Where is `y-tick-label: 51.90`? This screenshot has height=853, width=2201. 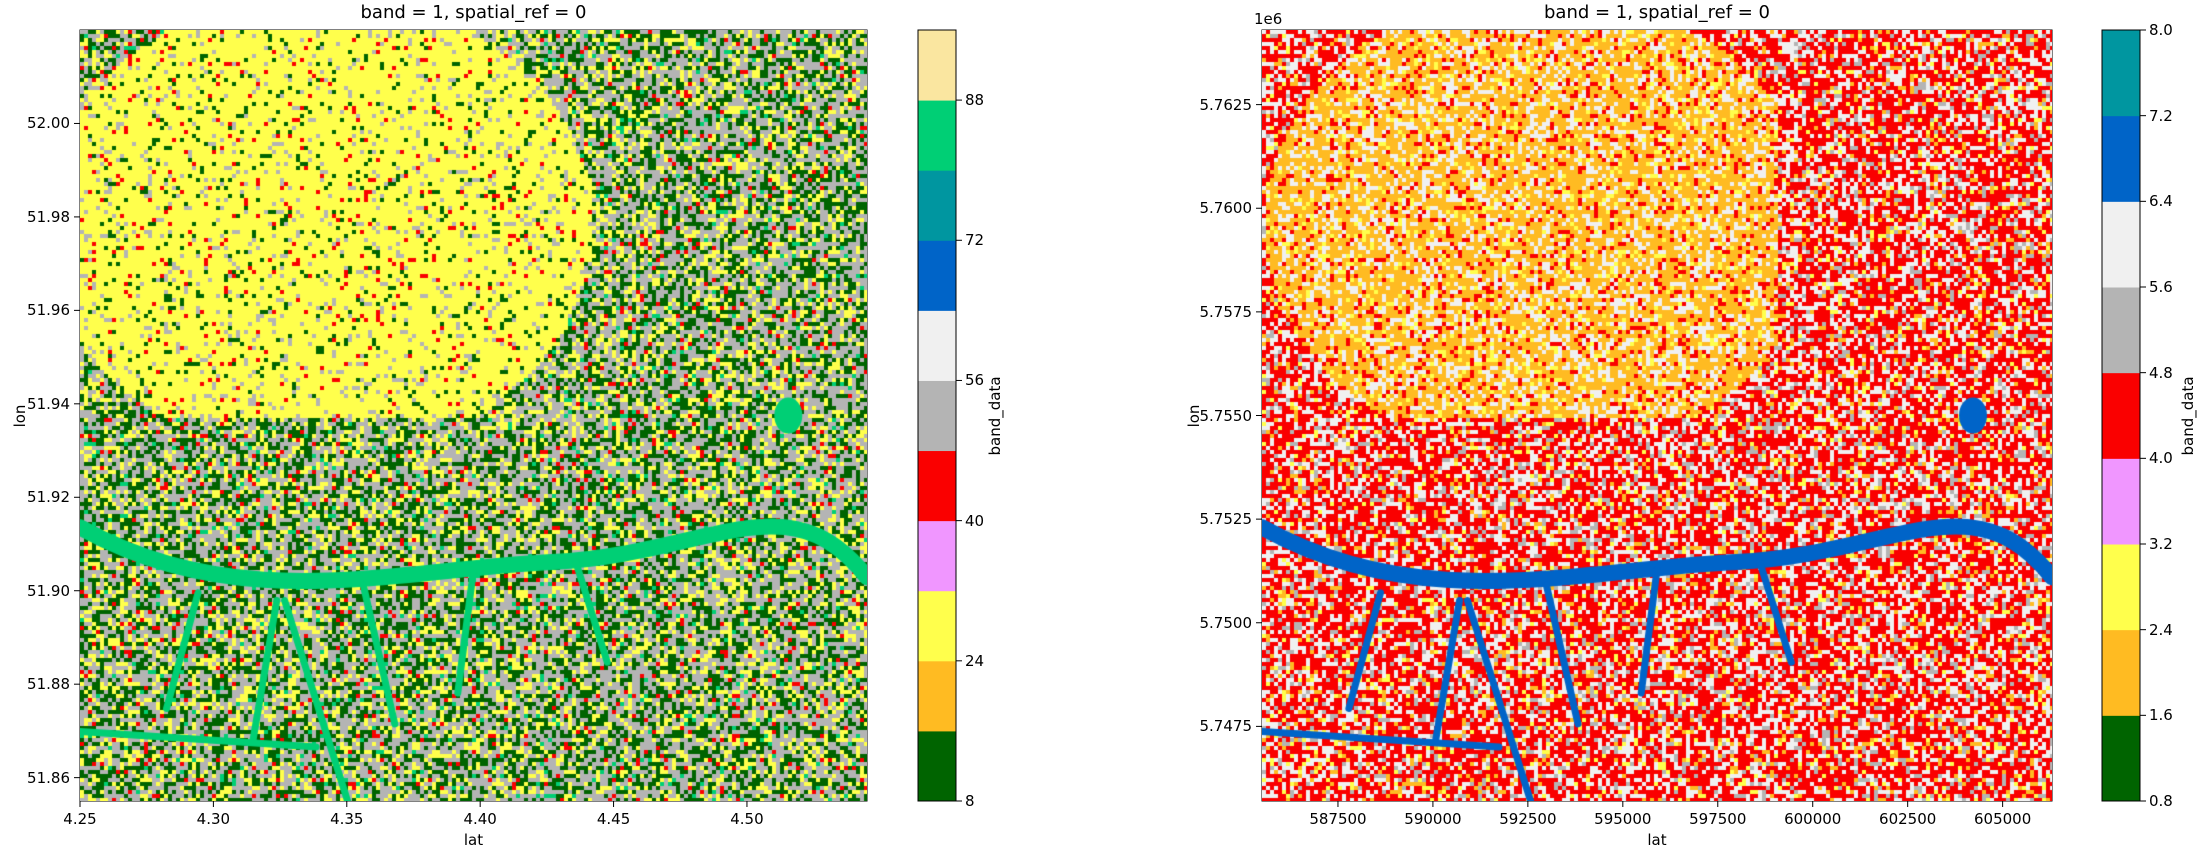
y-tick-label: 51.90 is located at coordinates (48, 590).